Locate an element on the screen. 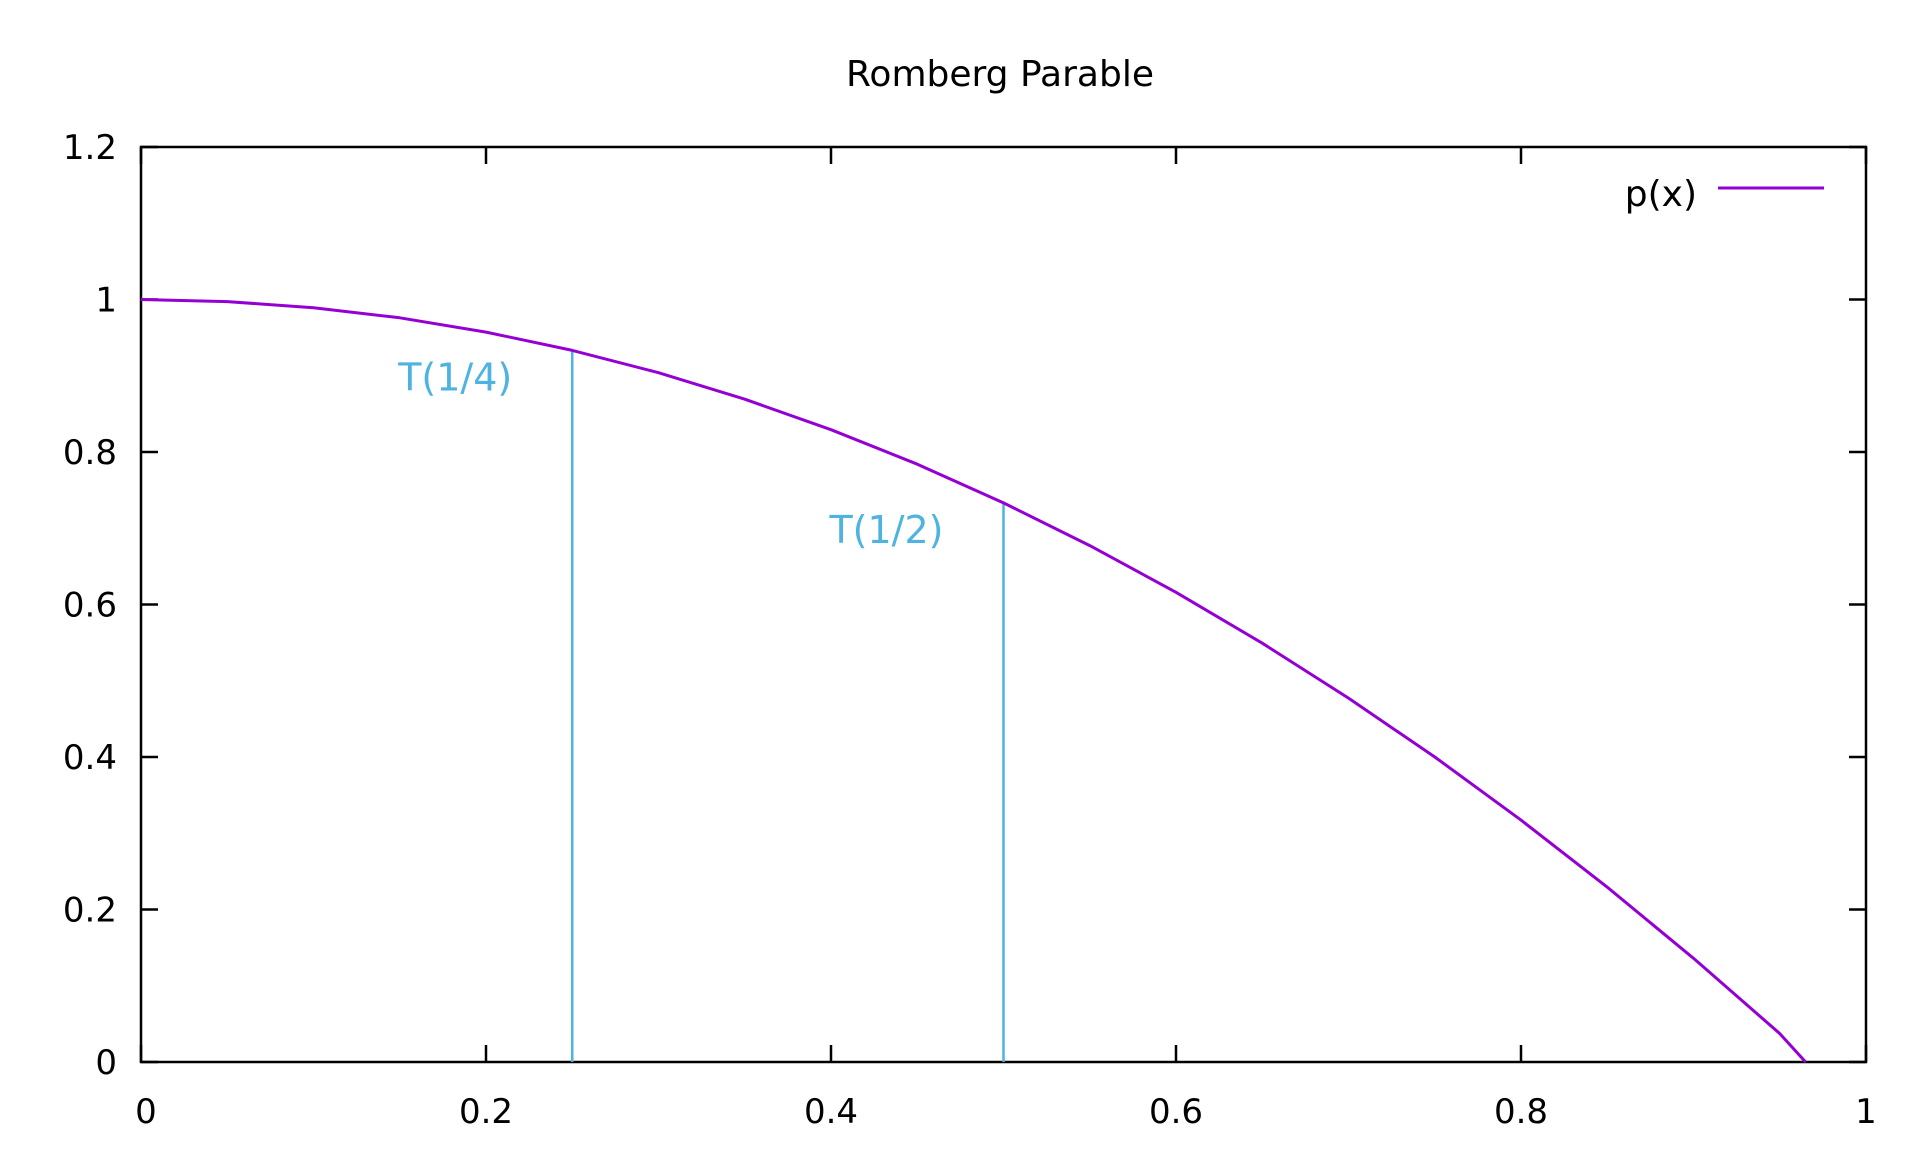 The image size is (1920, 1152). x-tick-label: 0.4 is located at coordinates (831, 1112).